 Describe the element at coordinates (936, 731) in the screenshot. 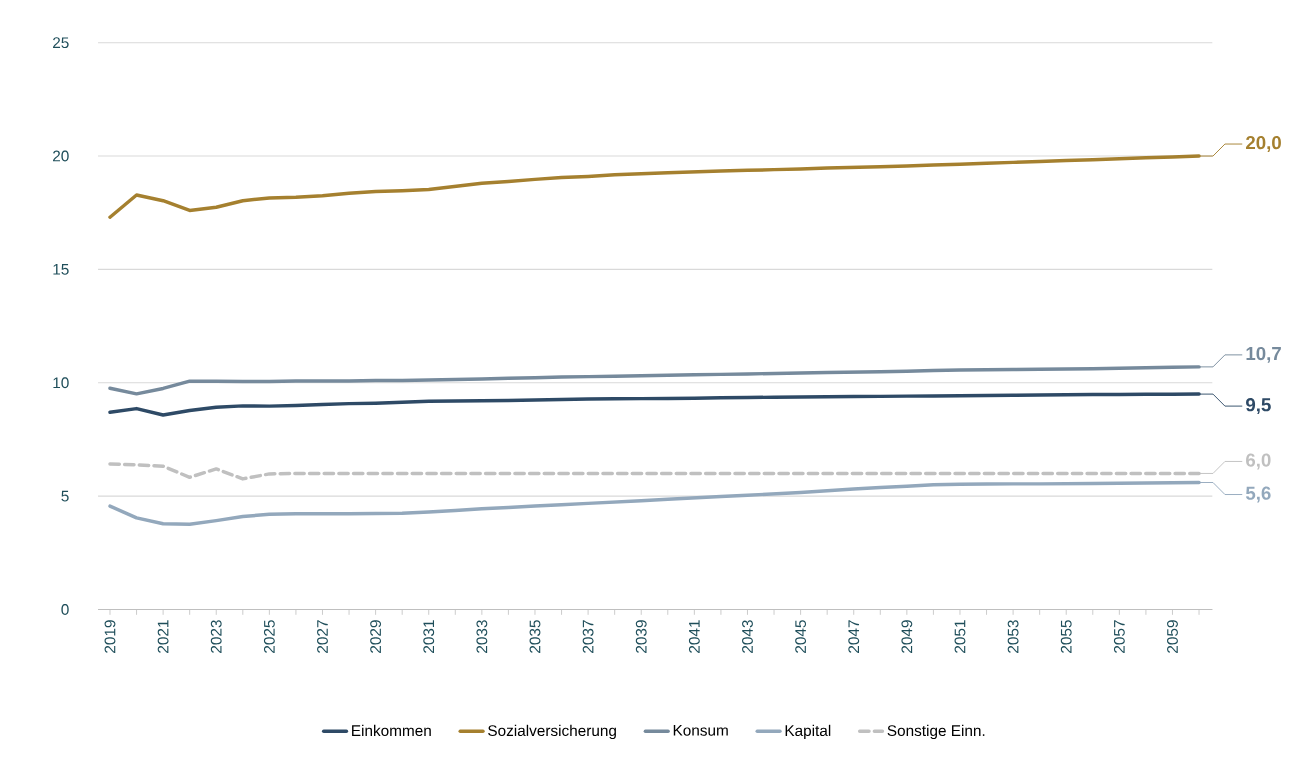

I see `legend-label: Sonstige Einn.` at that location.